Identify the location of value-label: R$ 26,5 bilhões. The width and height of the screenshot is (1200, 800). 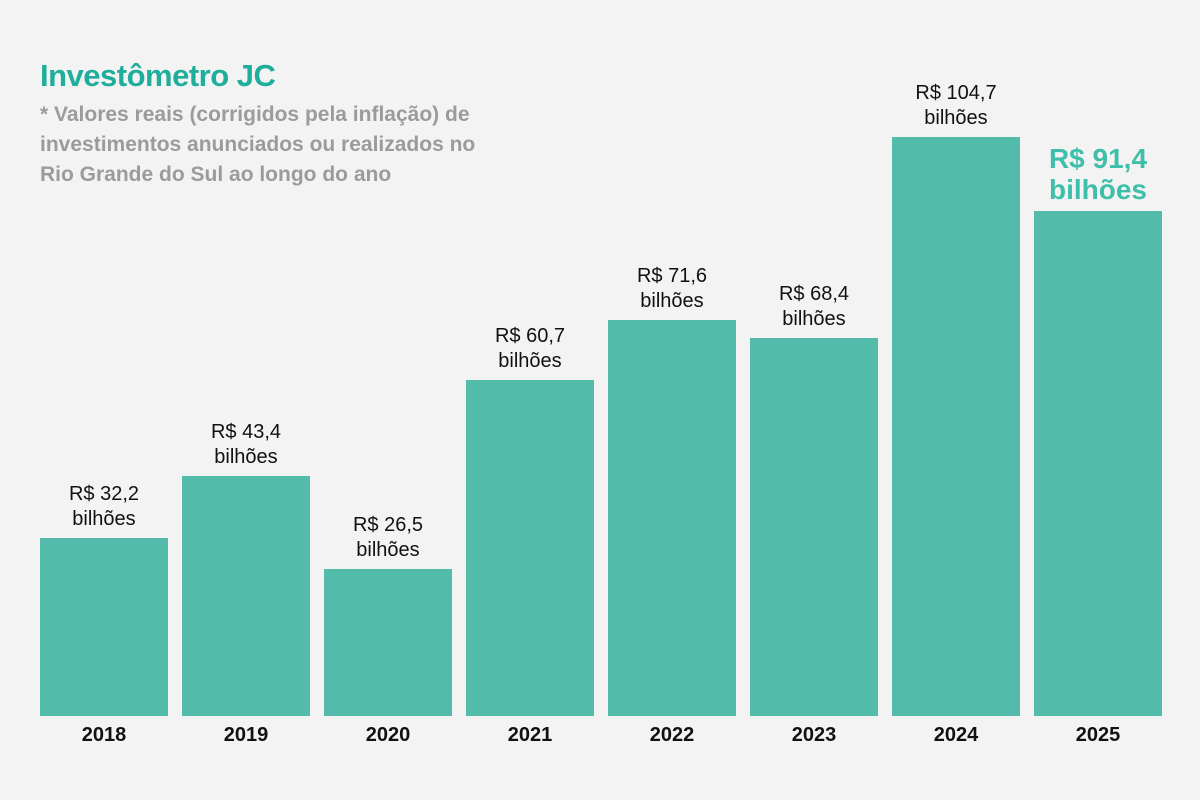
(388, 538).